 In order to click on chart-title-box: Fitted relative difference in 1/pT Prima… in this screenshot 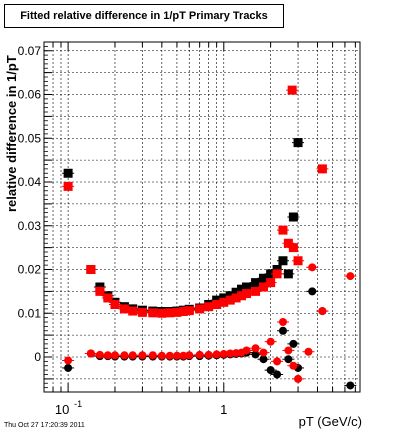, I will do `click(144, 16)`.